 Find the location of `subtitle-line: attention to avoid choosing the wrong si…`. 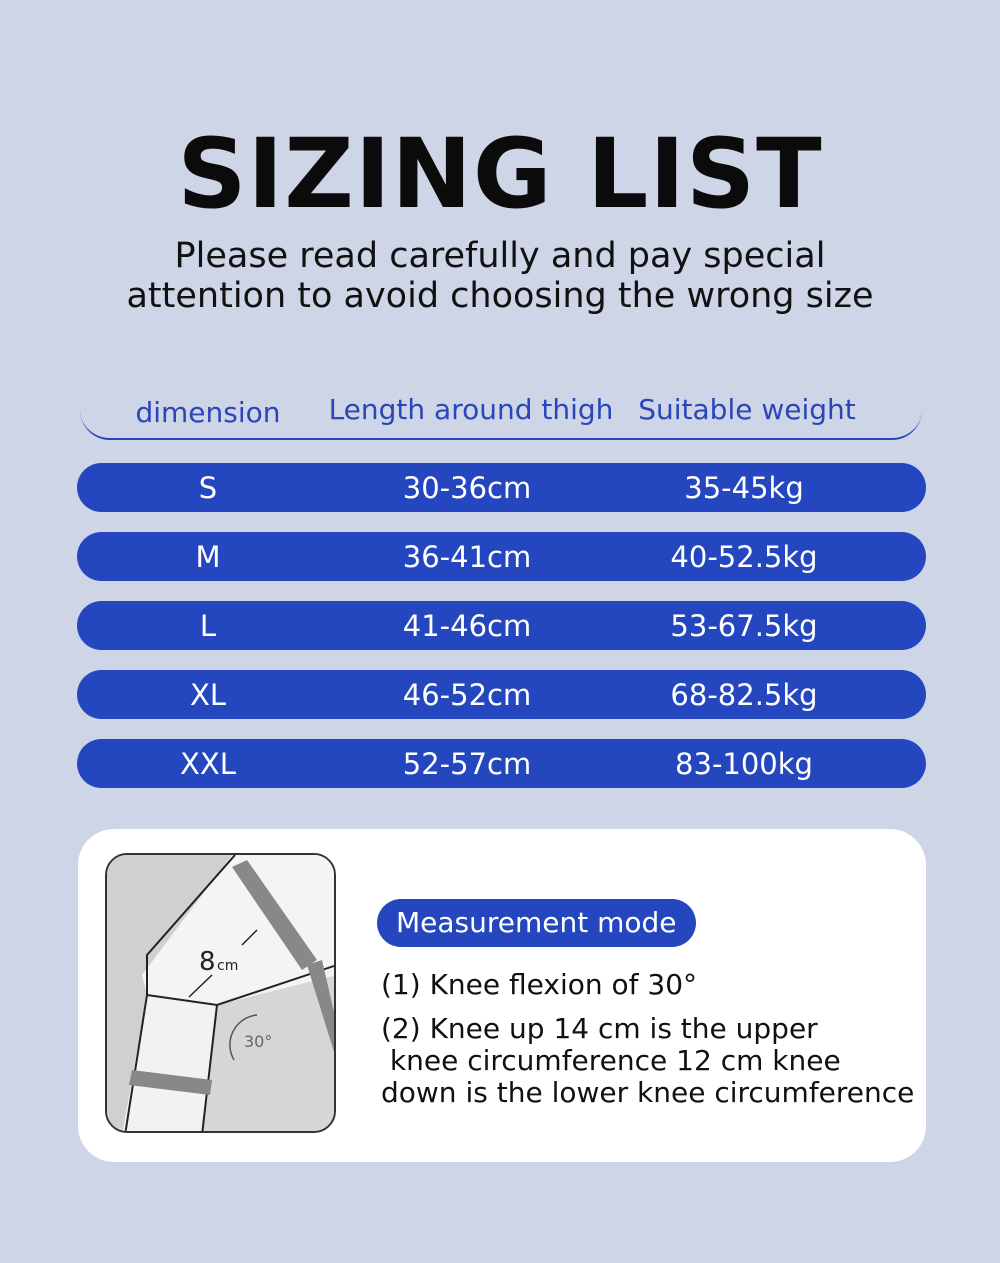

subtitle-line: attention to avoid choosing the wrong si… is located at coordinates (500, 296).